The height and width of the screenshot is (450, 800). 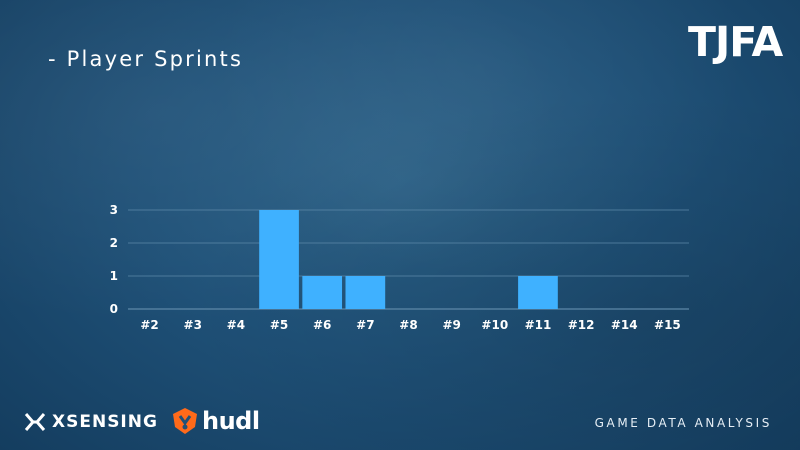 What do you see at coordinates (193, 325) in the screenshot?
I see `x-tick-label: #3` at bounding box center [193, 325].